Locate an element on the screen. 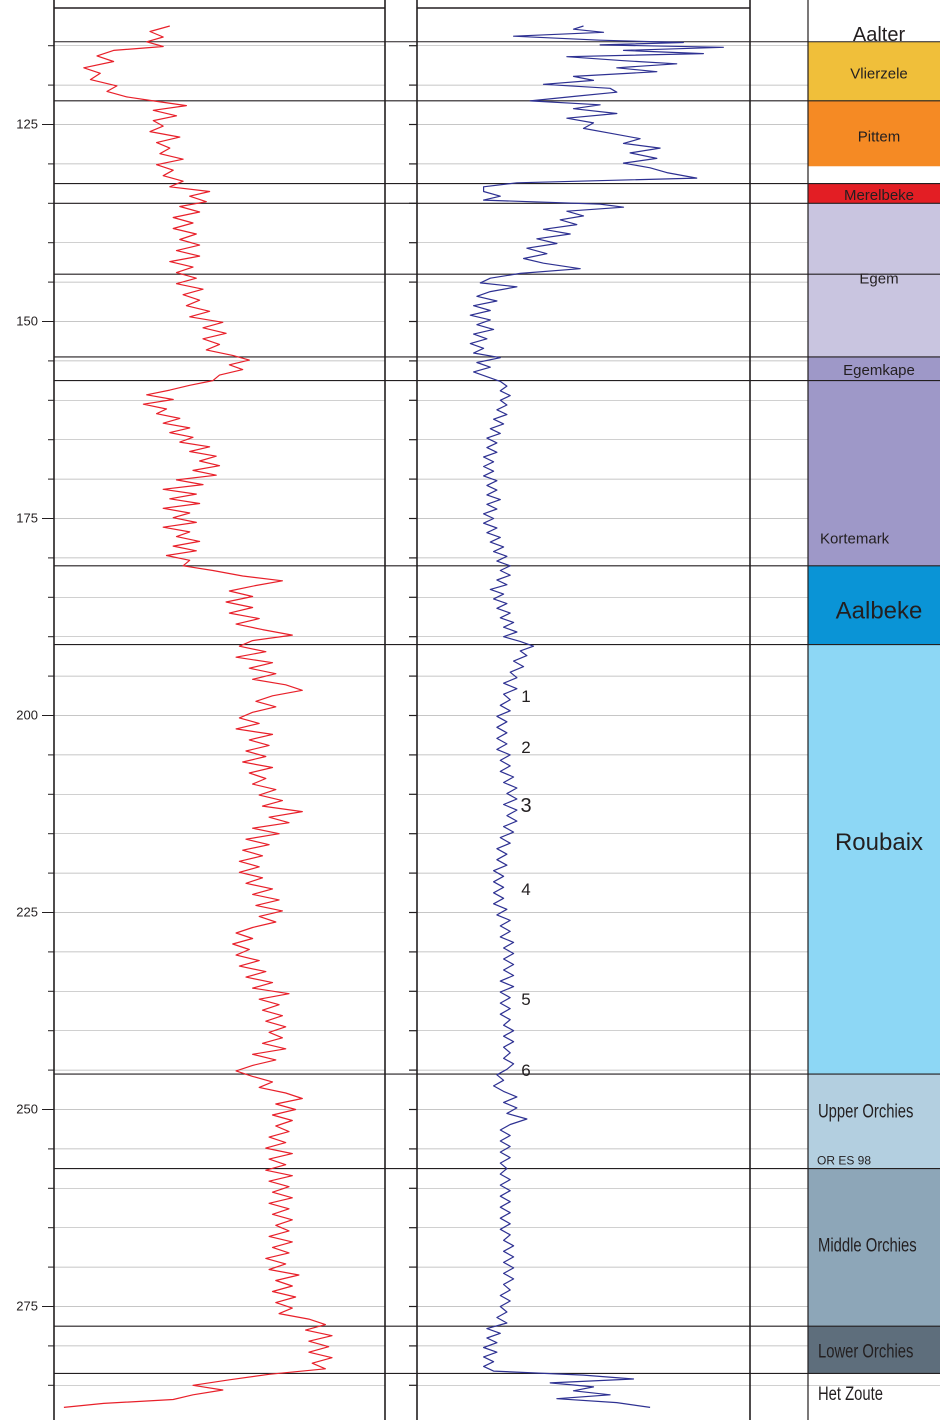 The image size is (940, 1423). marker-label: 6 is located at coordinates (525, 1070).